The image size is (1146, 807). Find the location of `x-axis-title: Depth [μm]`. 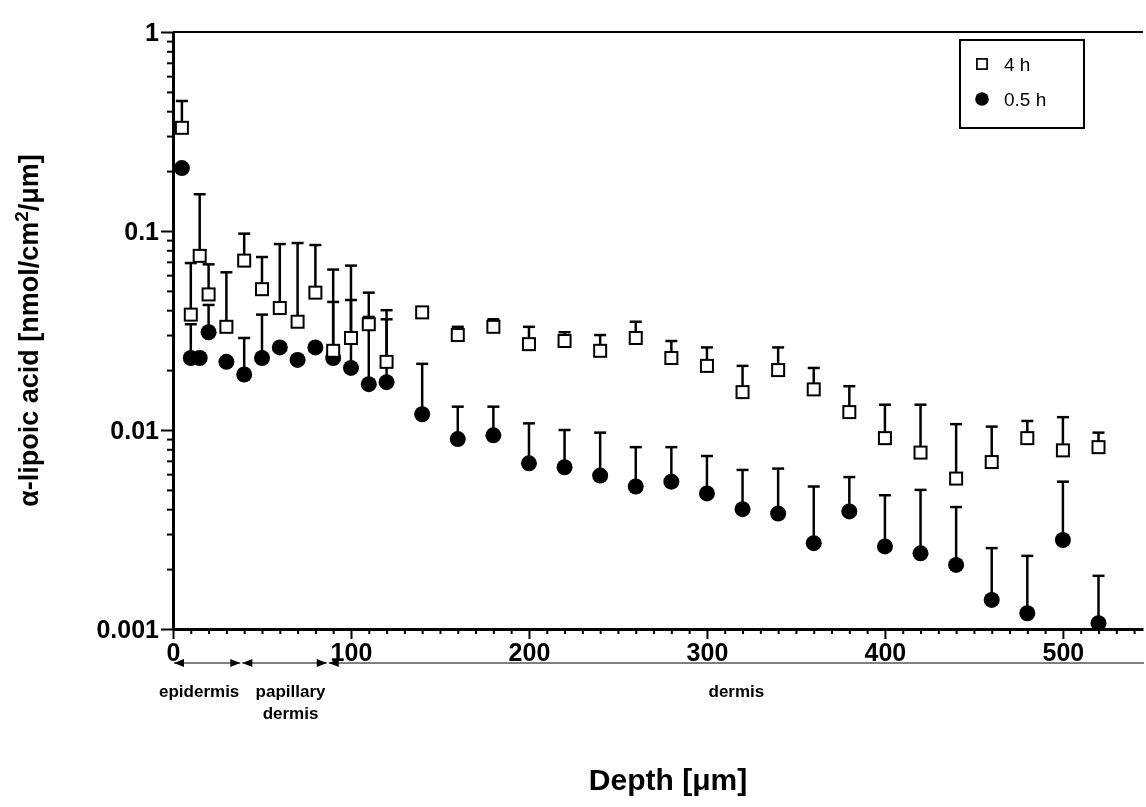

x-axis-title: Depth [μm] is located at coordinates (668, 779).